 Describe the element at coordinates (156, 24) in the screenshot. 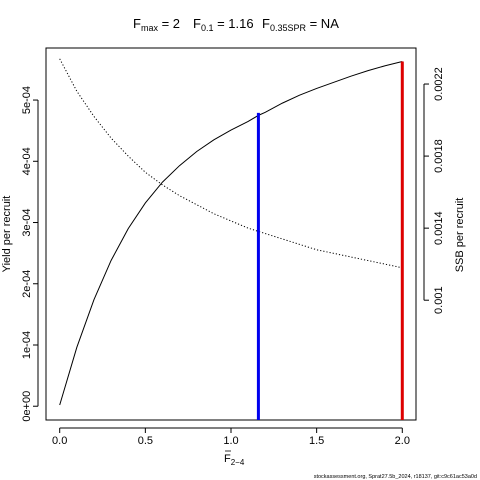

I see `title-fmax: Fmax = 2` at that location.